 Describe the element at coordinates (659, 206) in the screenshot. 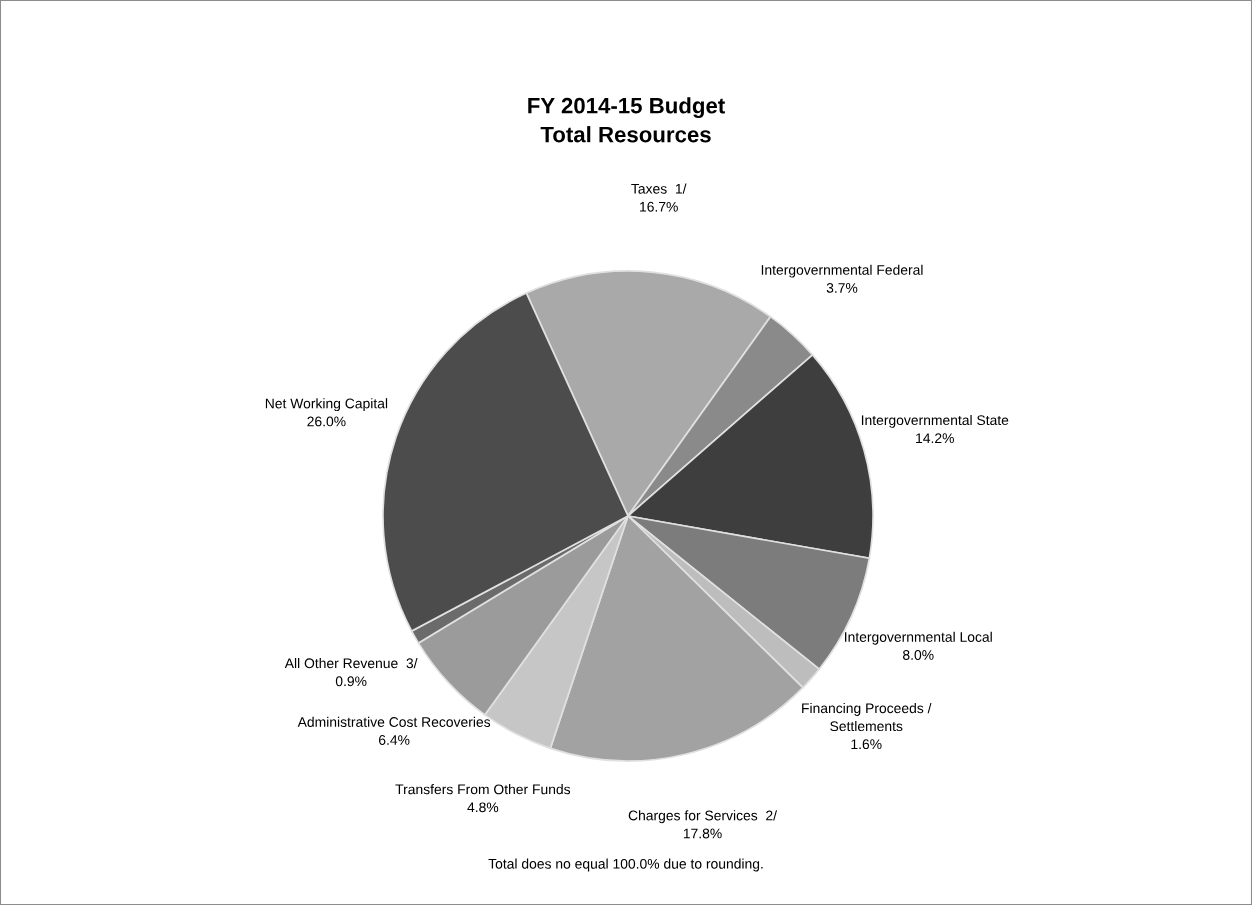

I see `data-label: 16.7%` at that location.